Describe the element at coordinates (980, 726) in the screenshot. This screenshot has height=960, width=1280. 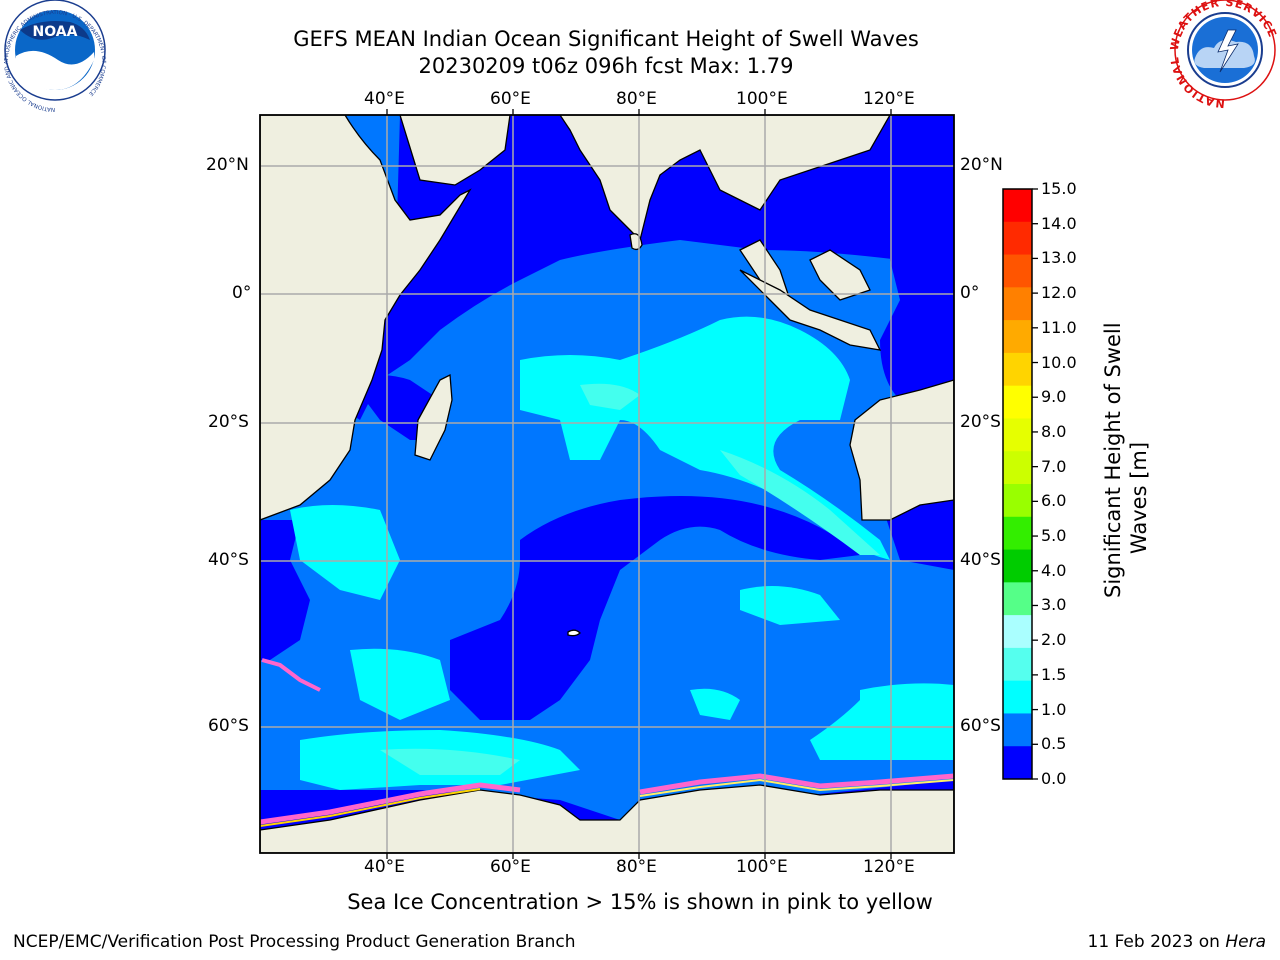
I see `lat-label-right: 60°S` at that location.